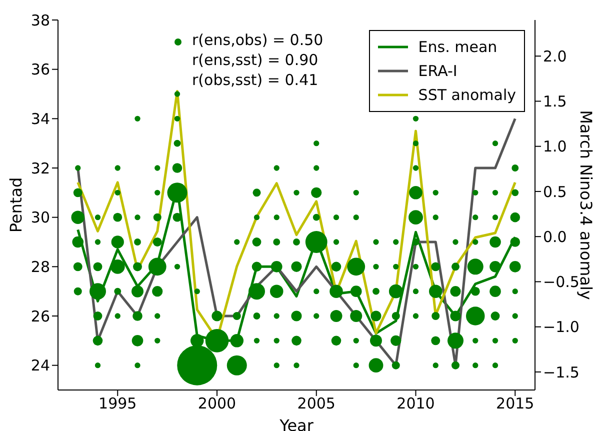 The height and width of the screenshot is (431, 600). I want to click on y-tick-label: 38, so click(40, 20).